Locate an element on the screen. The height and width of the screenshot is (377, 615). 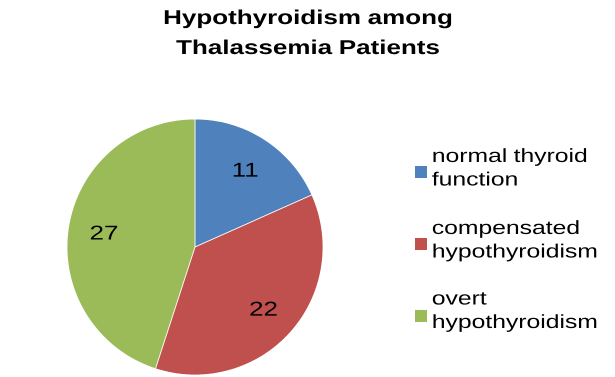
data-label: 27 is located at coordinates (104, 233).